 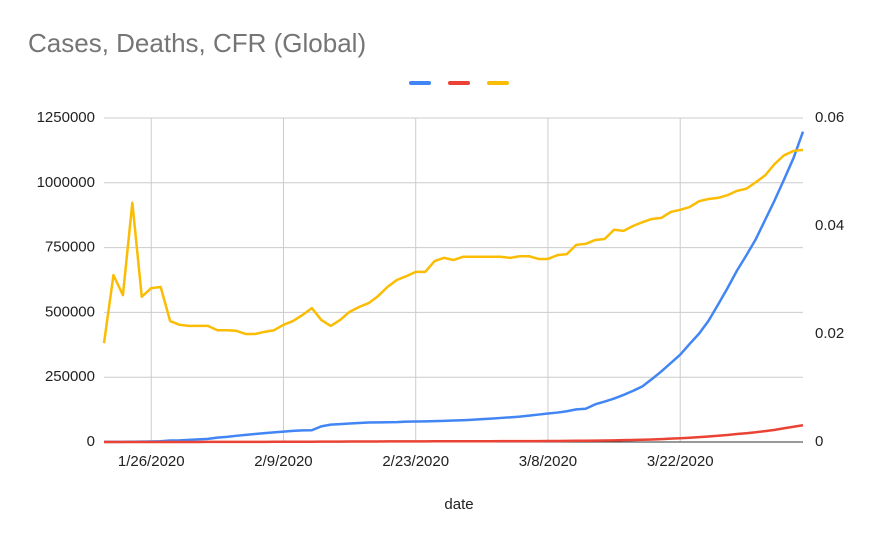 What do you see at coordinates (829, 117) in the screenshot?
I see `y2-tick-label: 0.06` at bounding box center [829, 117].